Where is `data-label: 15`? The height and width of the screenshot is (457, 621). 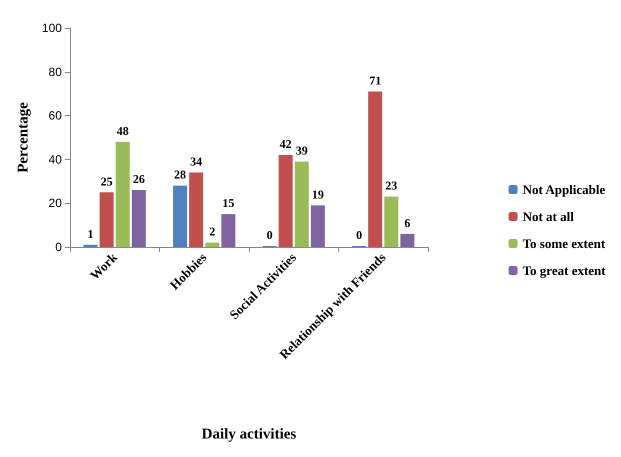
data-label: 15 is located at coordinates (228, 203).